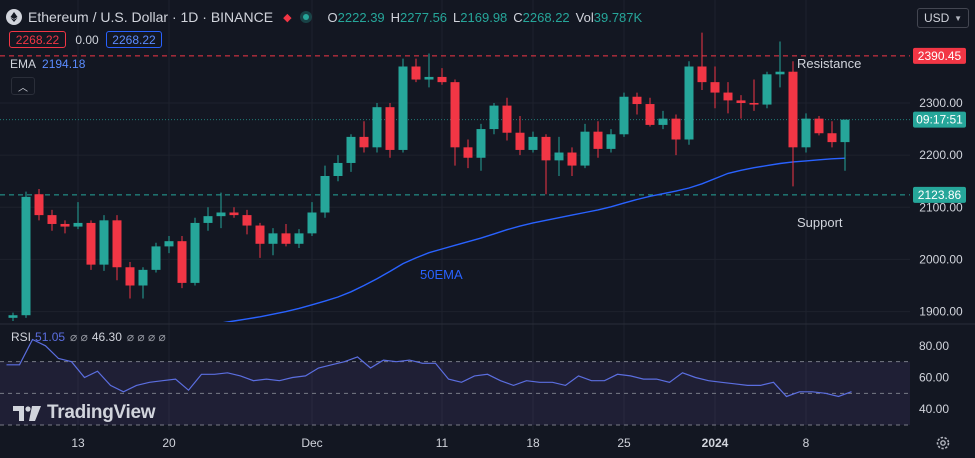  I want to click on volume-value: 39.787K, so click(618, 17).